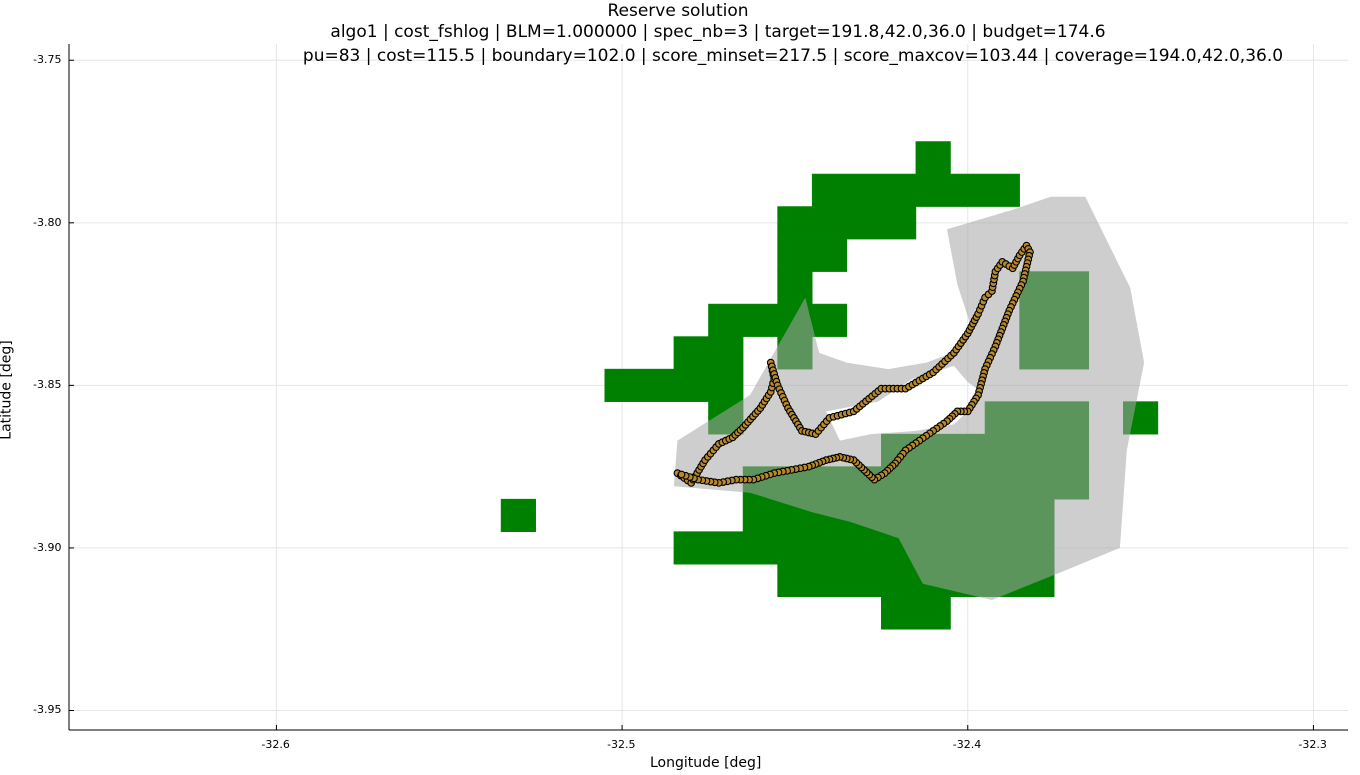 The height and width of the screenshot is (775, 1360). What do you see at coordinates (47, 60) in the screenshot?
I see `y-tick-label: -3.75` at bounding box center [47, 60].